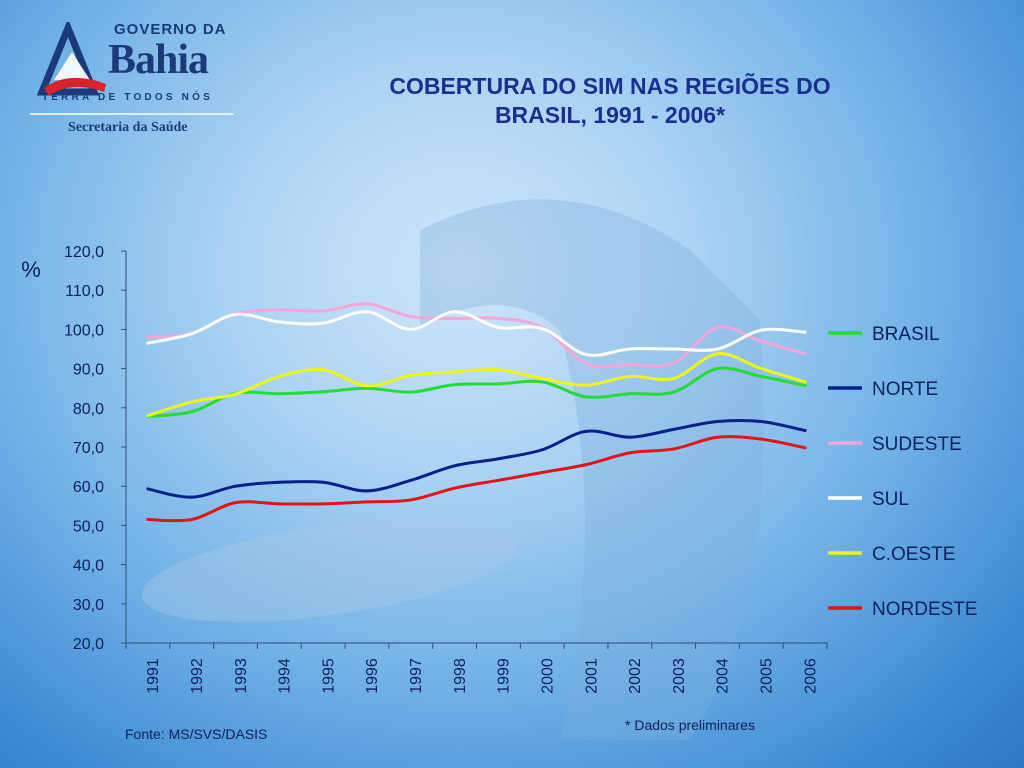  I want to click on x-tick-label: 2002, so click(635, 676).